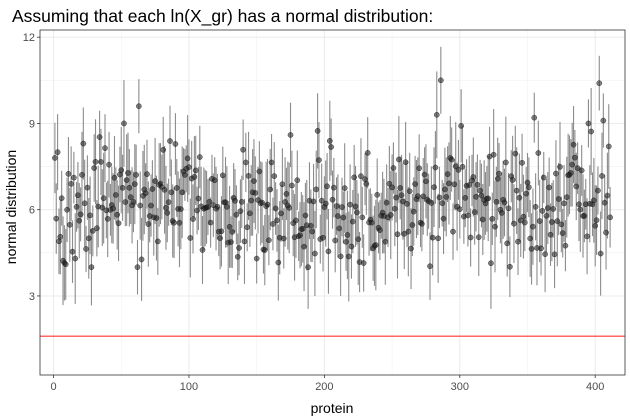  What do you see at coordinates (327, 384) in the screenshot?
I see `x-ticks: 0 100 200 300 400` at bounding box center [327, 384].